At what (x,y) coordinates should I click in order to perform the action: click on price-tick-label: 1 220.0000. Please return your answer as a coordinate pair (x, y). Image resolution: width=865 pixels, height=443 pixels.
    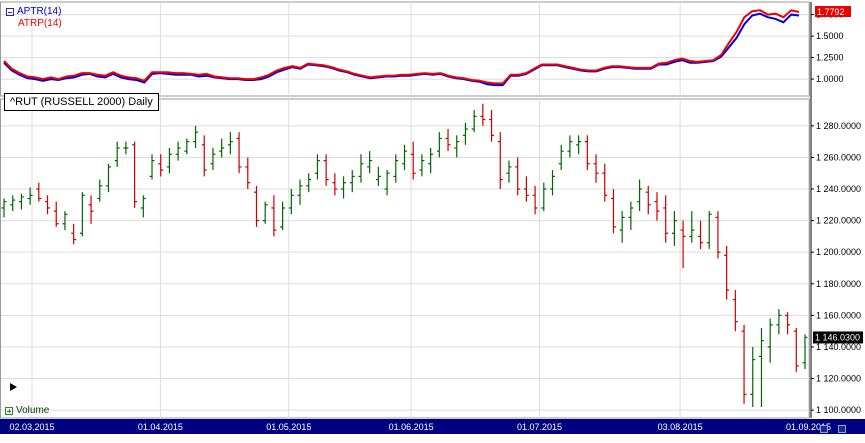
    Looking at the image, I should click on (838, 221).